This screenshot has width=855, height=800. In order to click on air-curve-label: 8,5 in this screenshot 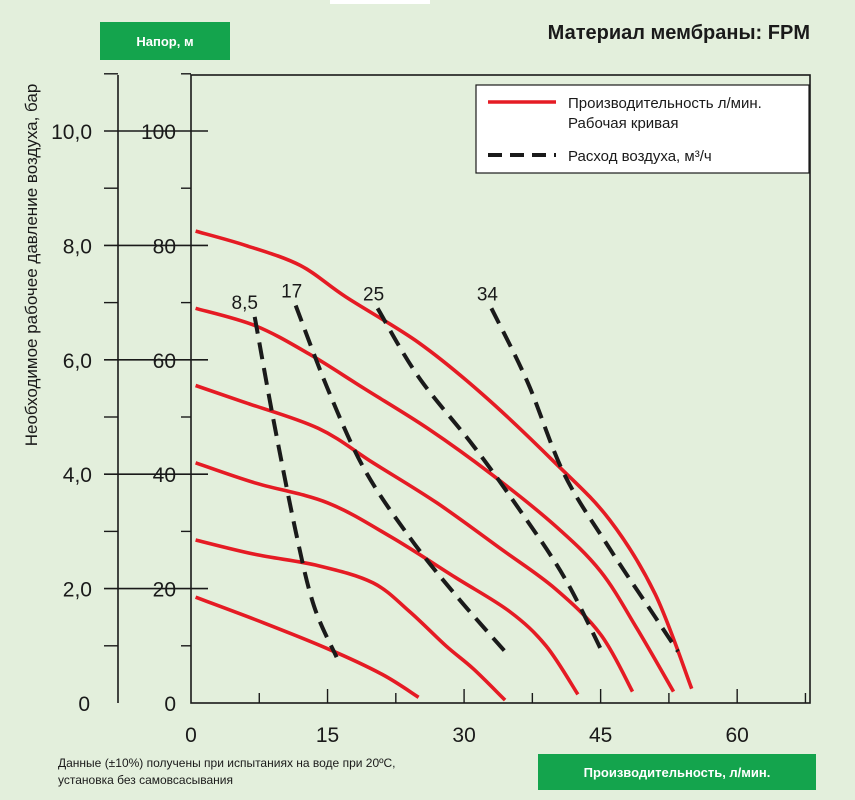, I will do `click(245, 303)`.